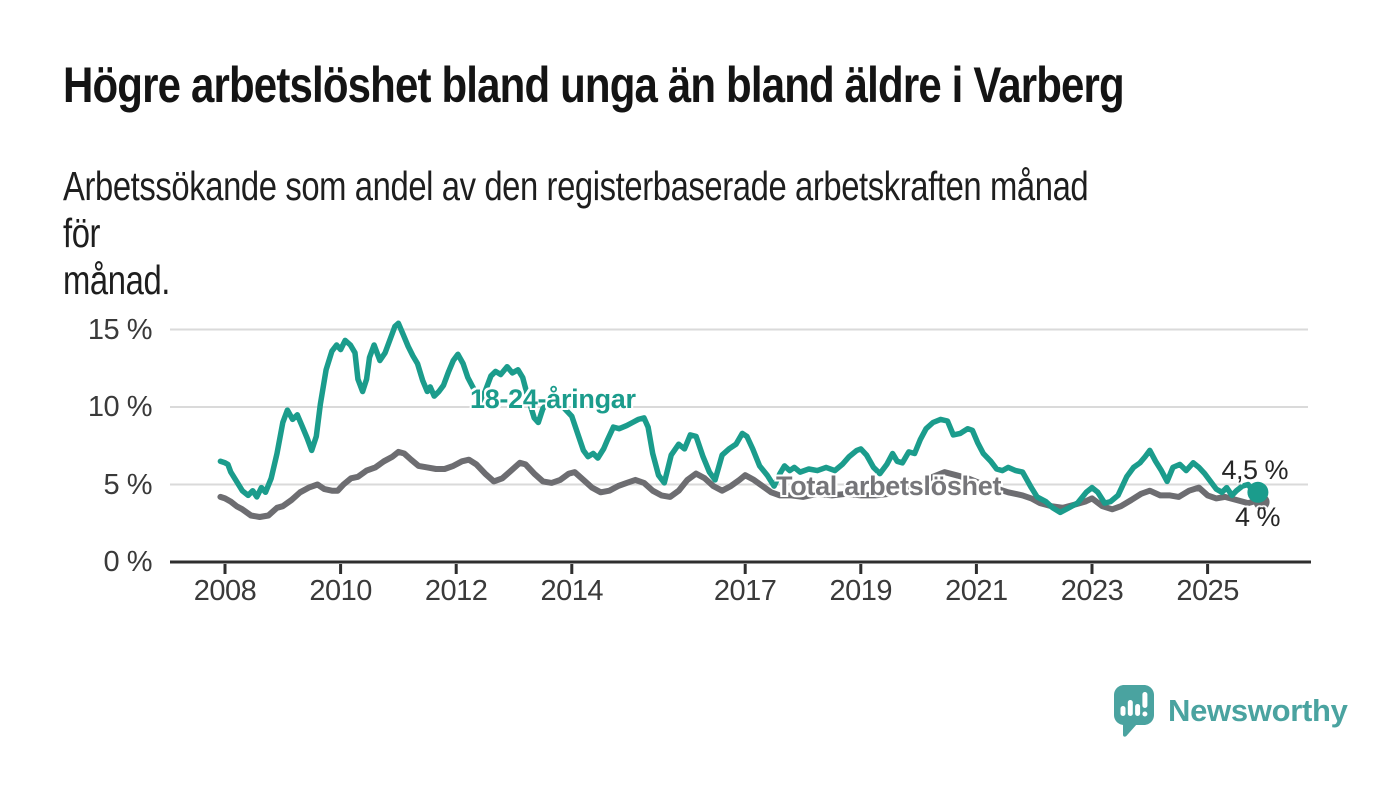 This screenshot has height=794, width=1400. I want to click on y-axis-label: 5 %, so click(128, 484).